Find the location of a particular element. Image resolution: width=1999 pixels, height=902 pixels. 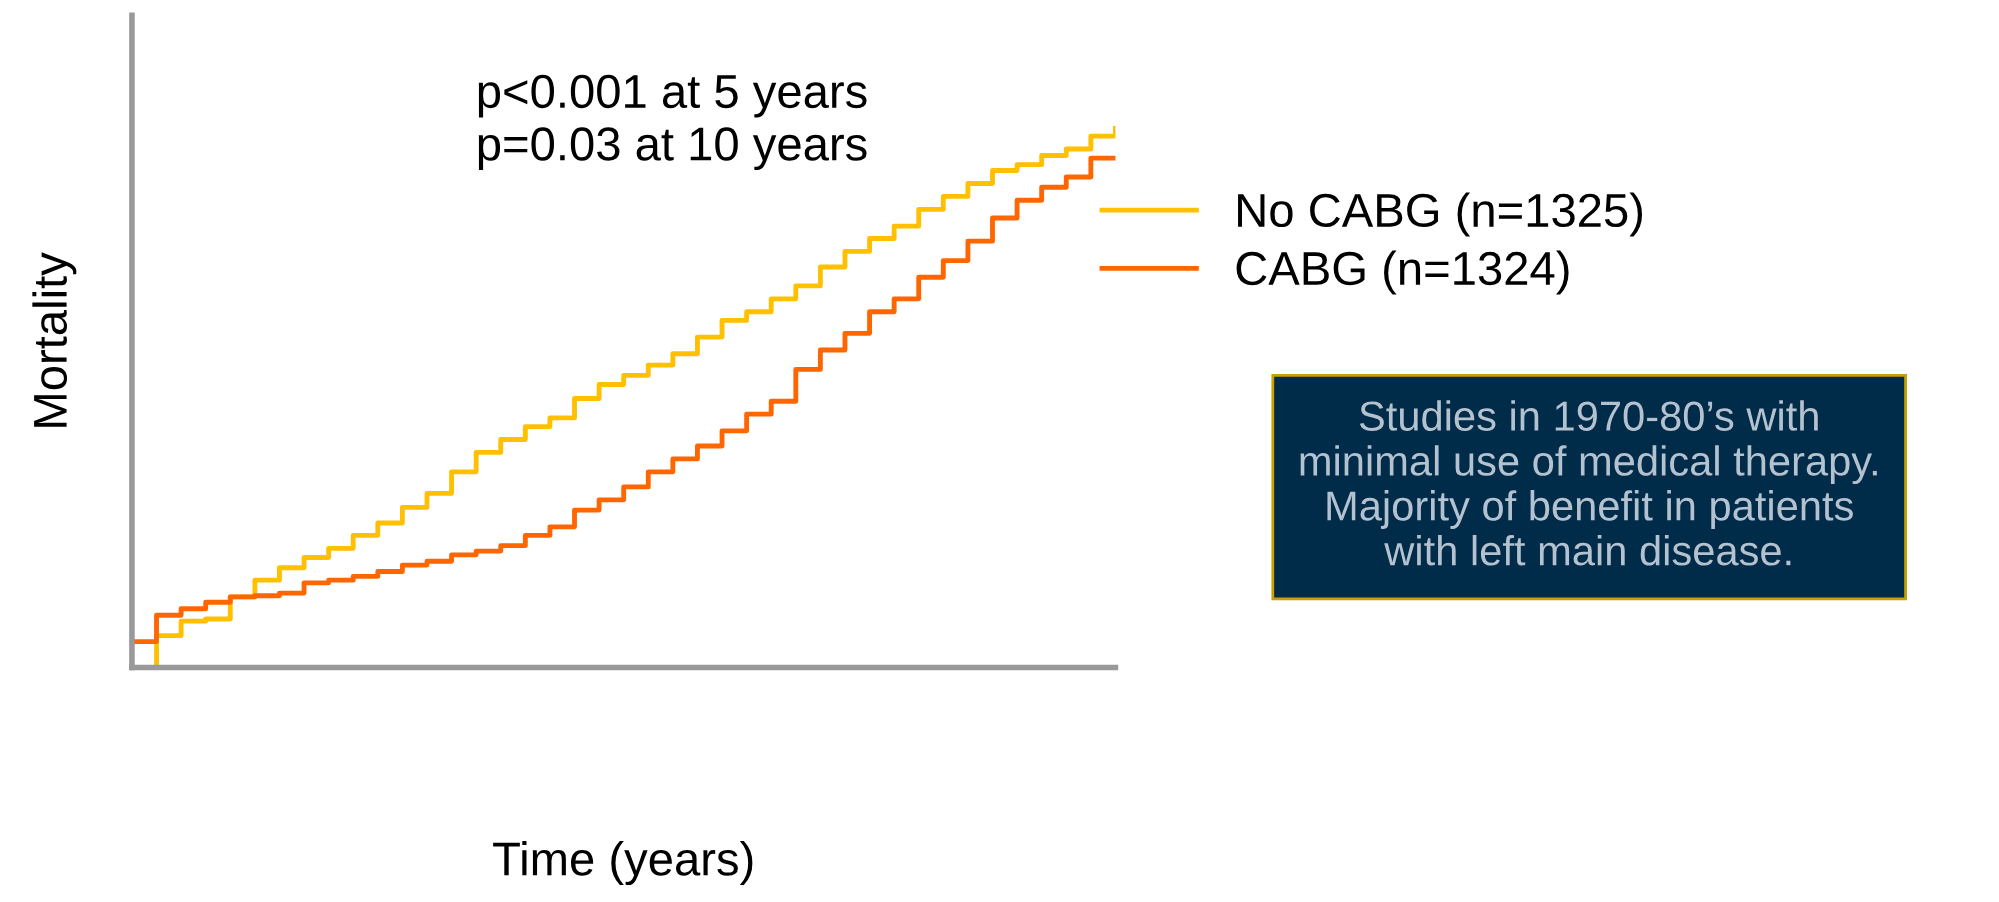

y-axis-title: Mortality is located at coordinates (54, 339).